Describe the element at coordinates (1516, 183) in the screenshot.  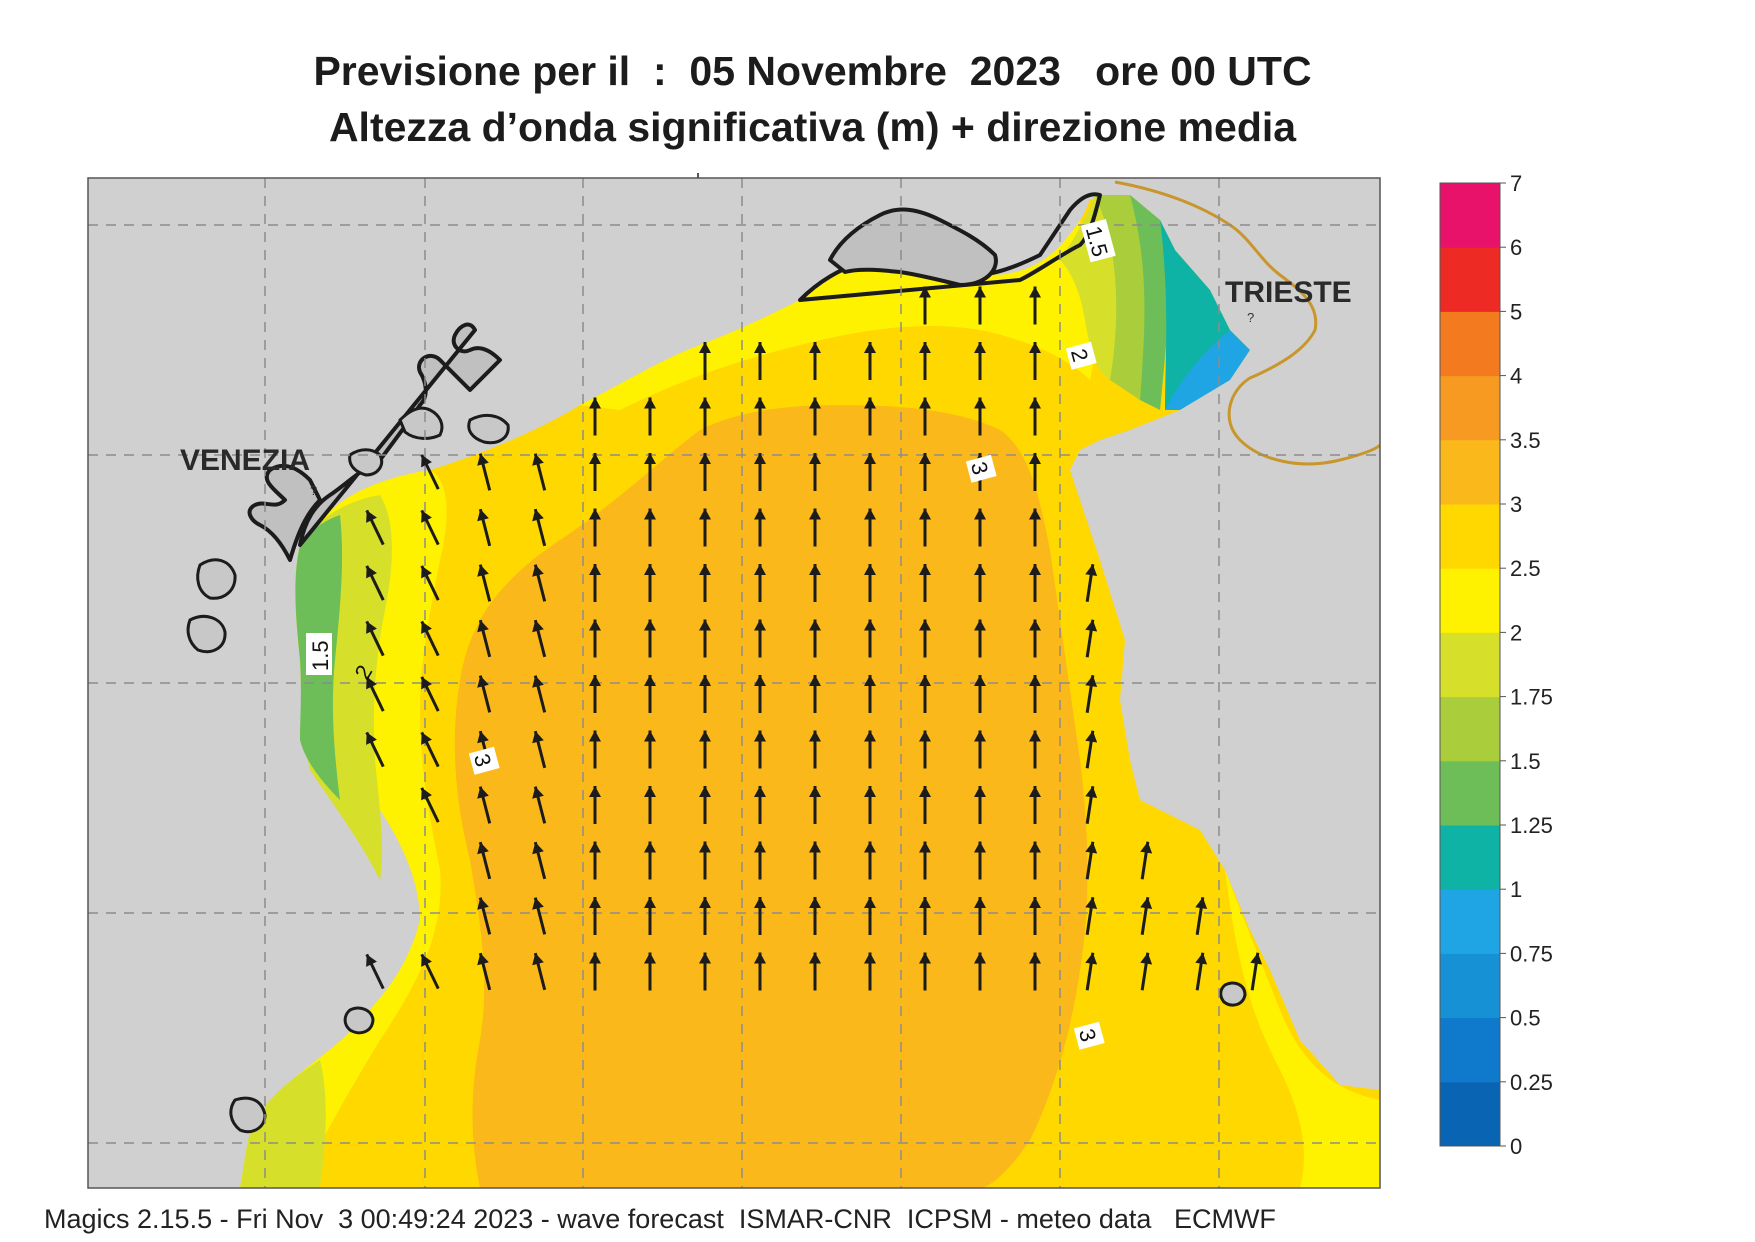
I see `colorbar-tick-label: 7` at that location.